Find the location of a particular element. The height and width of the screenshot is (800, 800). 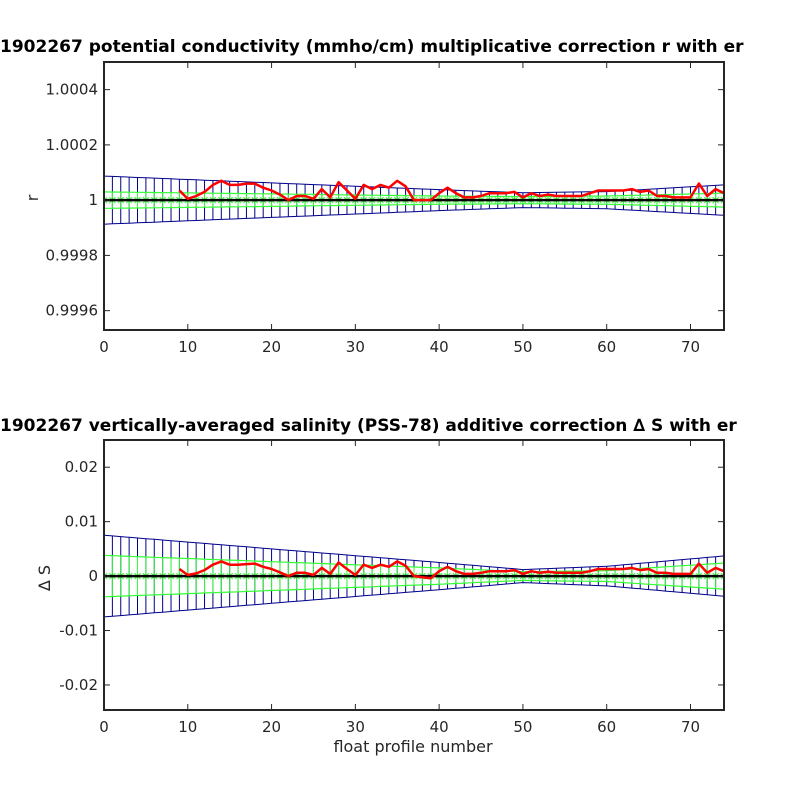

inner-error-upper is located at coordinates (414, 194).